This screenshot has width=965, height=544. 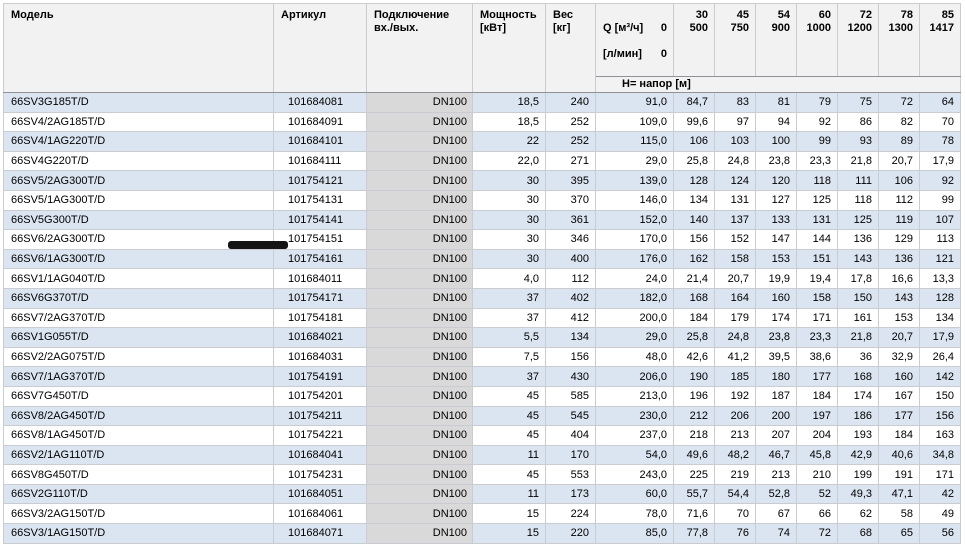 What do you see at coordinates (776, 435) in the screenshot?
I see `cell-head-3: 207` at bounding box center [776, 435].